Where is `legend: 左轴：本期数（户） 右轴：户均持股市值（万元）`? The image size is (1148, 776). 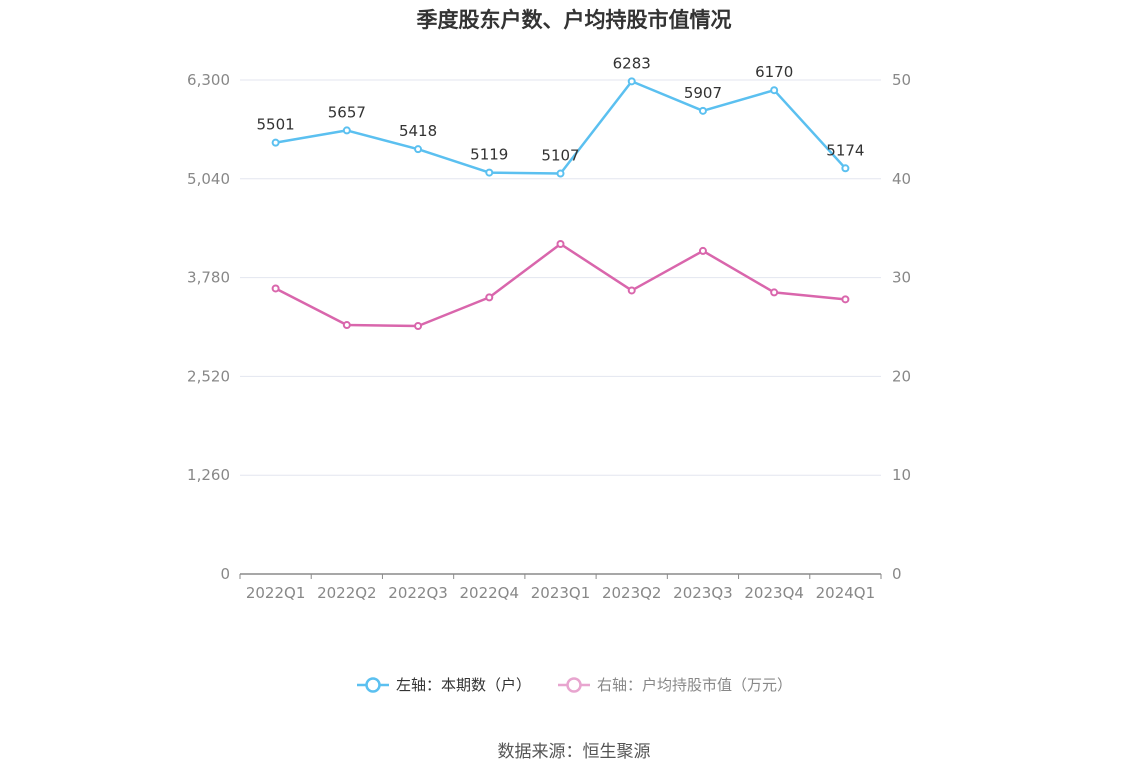 legend: 左轴：本期数（户） 右轴：户均持股市值（万元） is located at coordinates (574, 684).